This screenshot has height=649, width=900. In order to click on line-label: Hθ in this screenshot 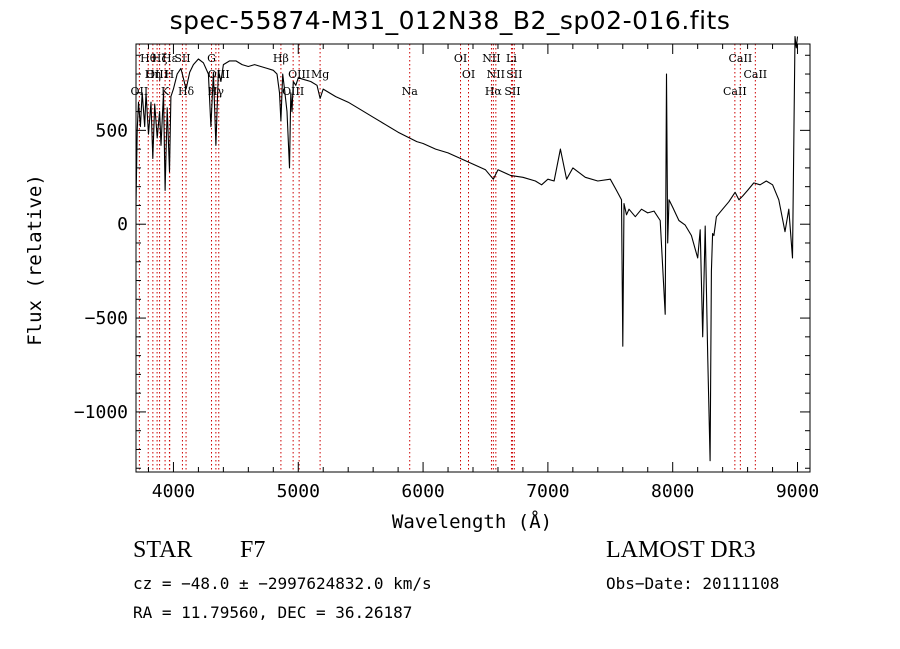, I will do `click(148, 58)`.